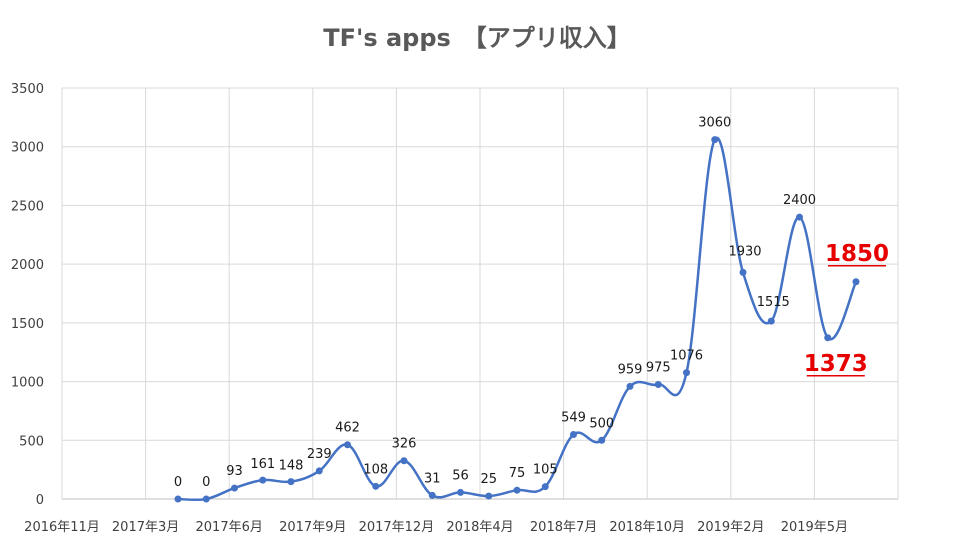  What do you see at coordinates (814, 527) in the screenshot?
I see `x-tick-label: 2019年5月` at bounding box center [814, 527].